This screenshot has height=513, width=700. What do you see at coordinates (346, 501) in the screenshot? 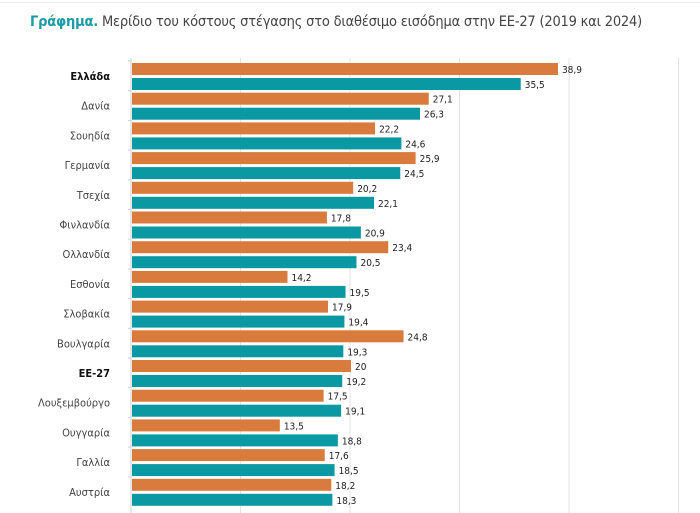
I see `data-label: 18,3` at bounding box center [346, 501].